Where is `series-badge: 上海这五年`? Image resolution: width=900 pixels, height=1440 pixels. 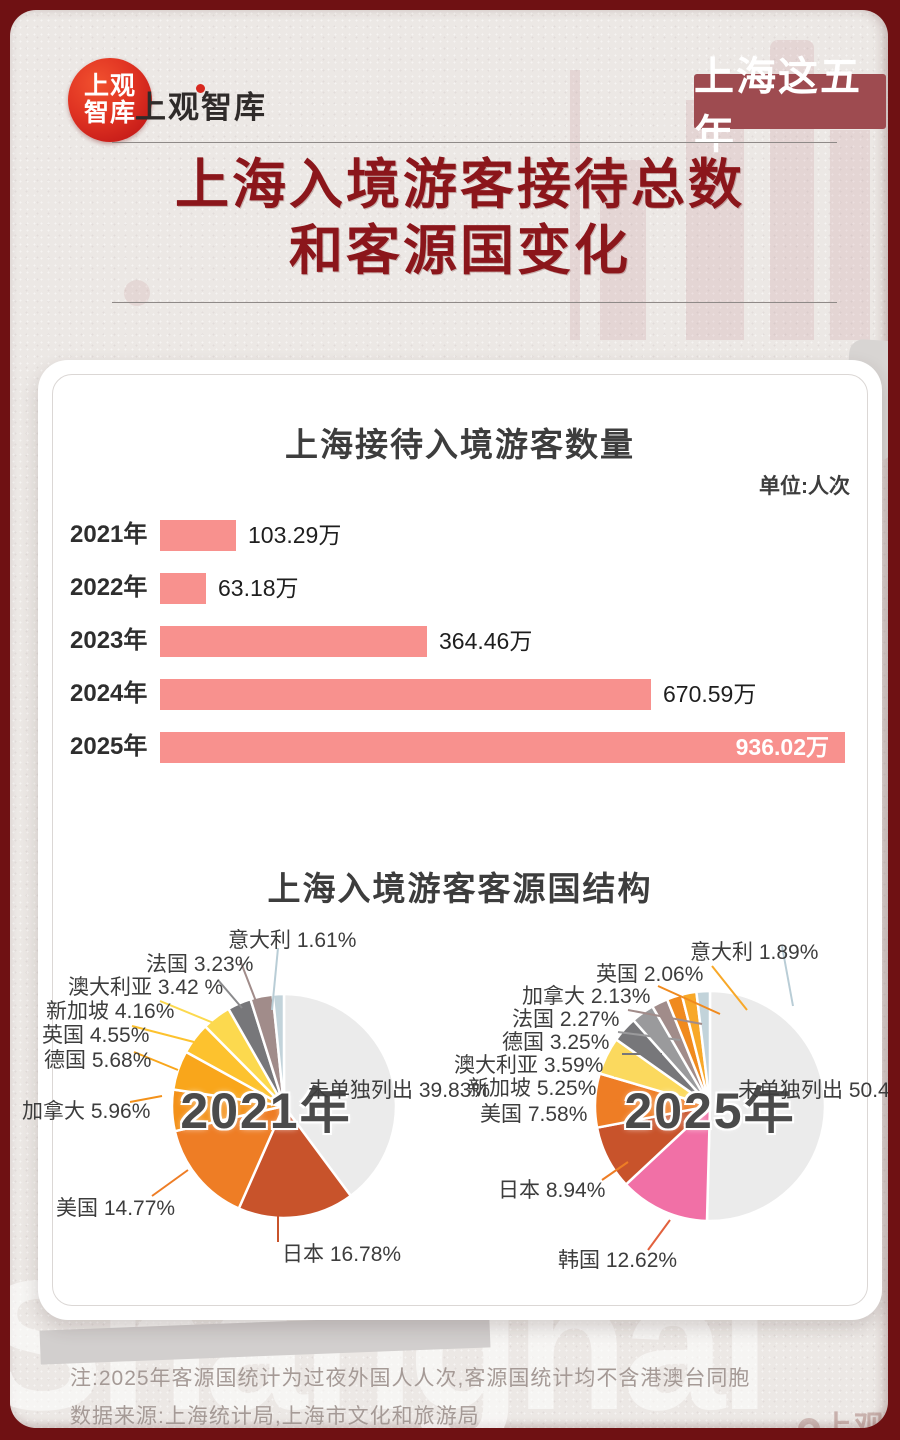 series-badge: 上海这五年 is located at coordinates (790, 106).